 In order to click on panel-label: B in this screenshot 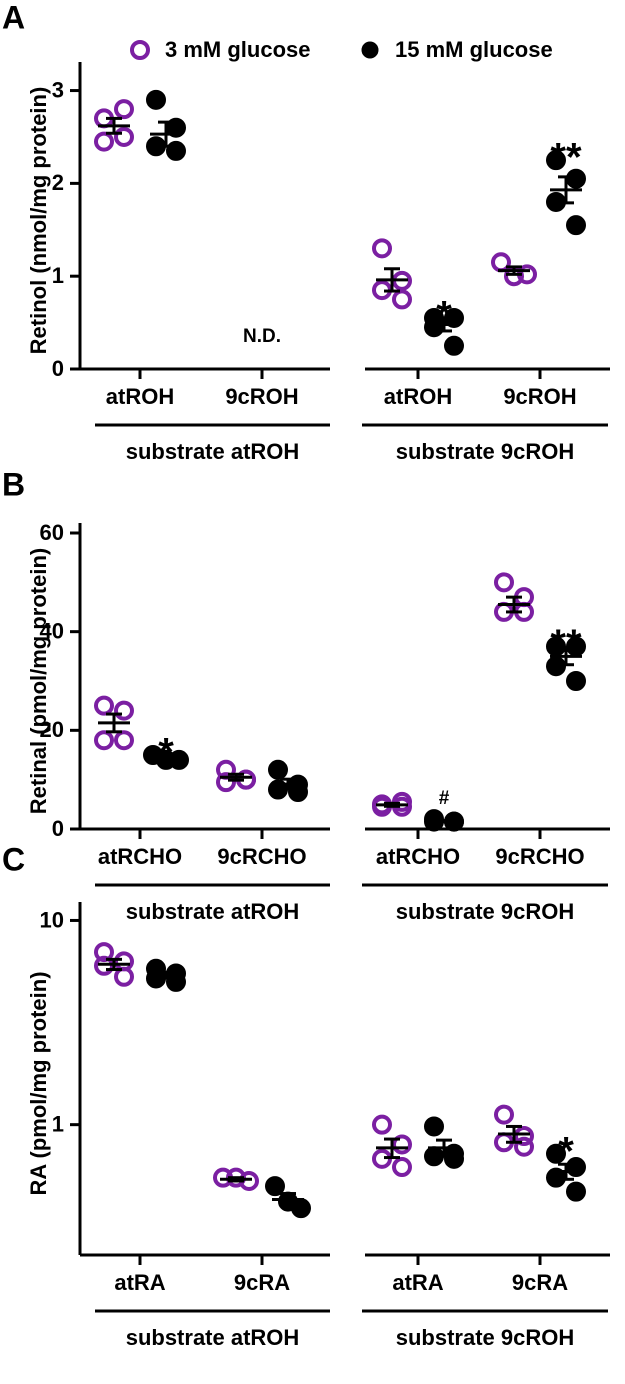, I will do `click(13, 484)`.